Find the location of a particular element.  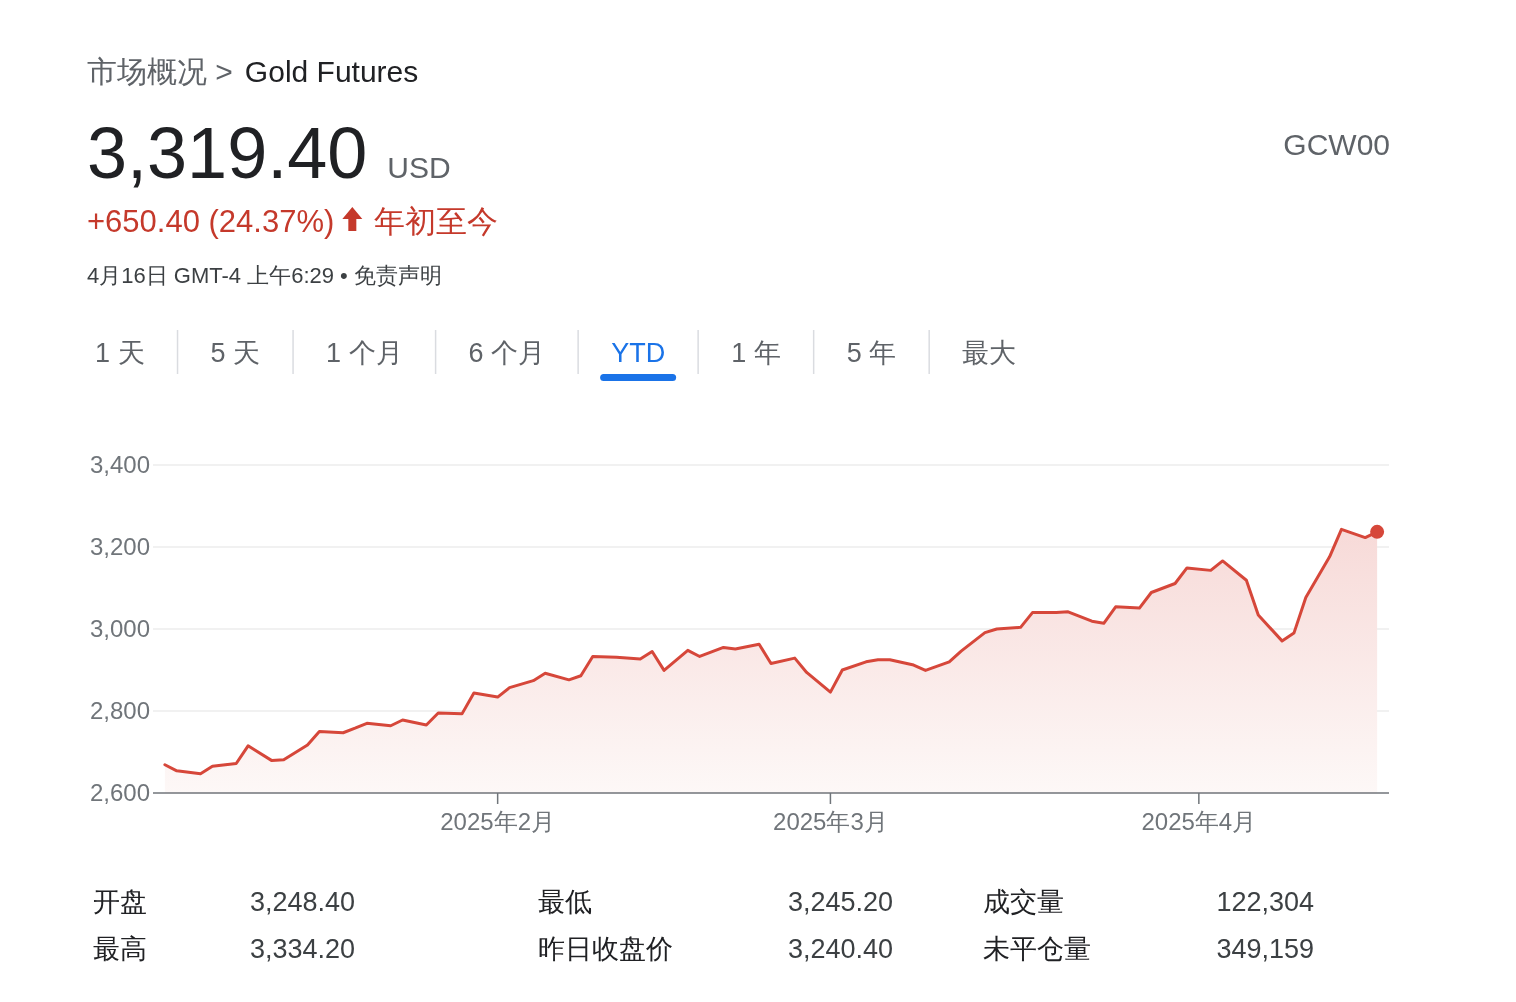

change: +650.40 (24.37%) is located at coordinates (211, 221).